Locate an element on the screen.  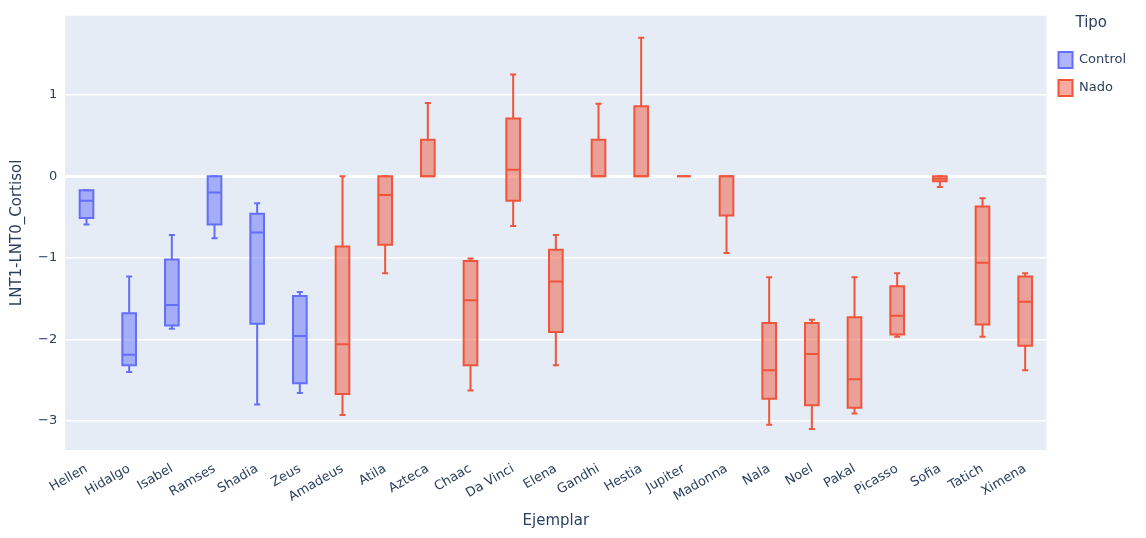
legend-title: Tipo is located at coordinates (1091, 22).